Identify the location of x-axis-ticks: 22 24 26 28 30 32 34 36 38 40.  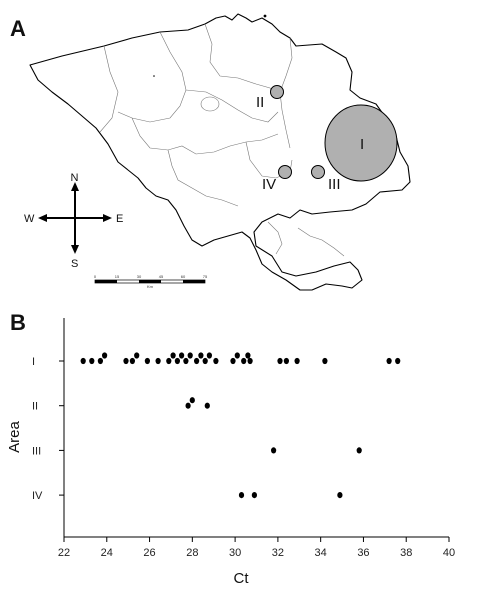
(256, 548).